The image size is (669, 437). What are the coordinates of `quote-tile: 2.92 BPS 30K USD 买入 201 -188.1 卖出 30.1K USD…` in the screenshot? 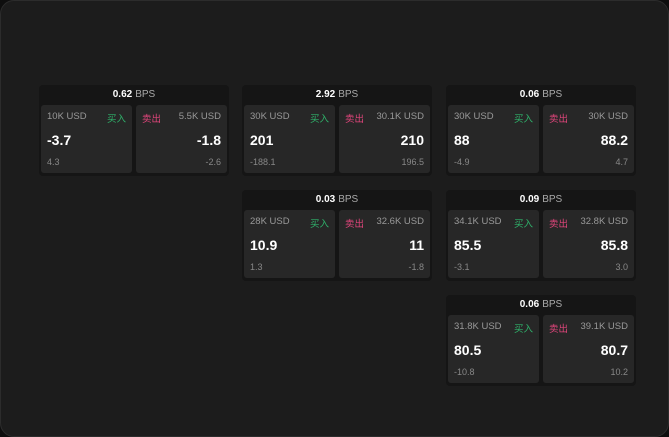 It's located at (337, 130).